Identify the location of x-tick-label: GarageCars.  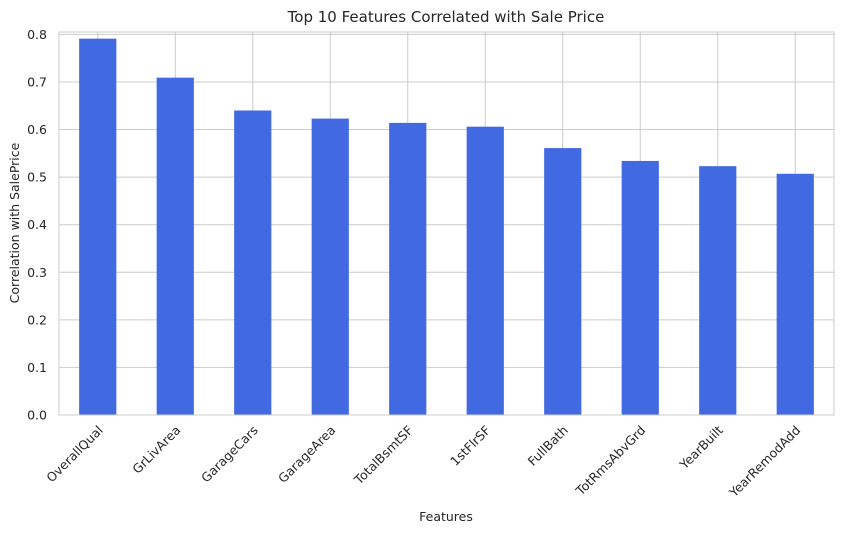
(229, 454).